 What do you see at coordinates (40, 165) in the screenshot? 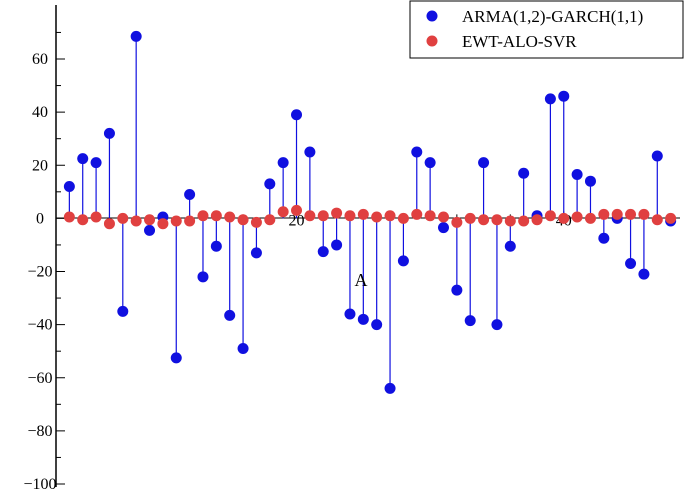
I see `y-tick-label: 20` at bounding box center [40, 165].